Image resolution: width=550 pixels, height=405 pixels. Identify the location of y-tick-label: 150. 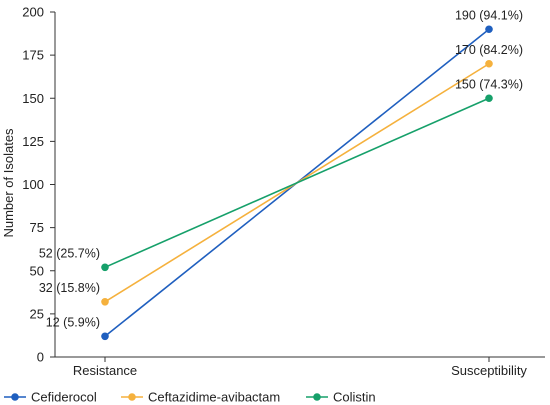
(33, 98).